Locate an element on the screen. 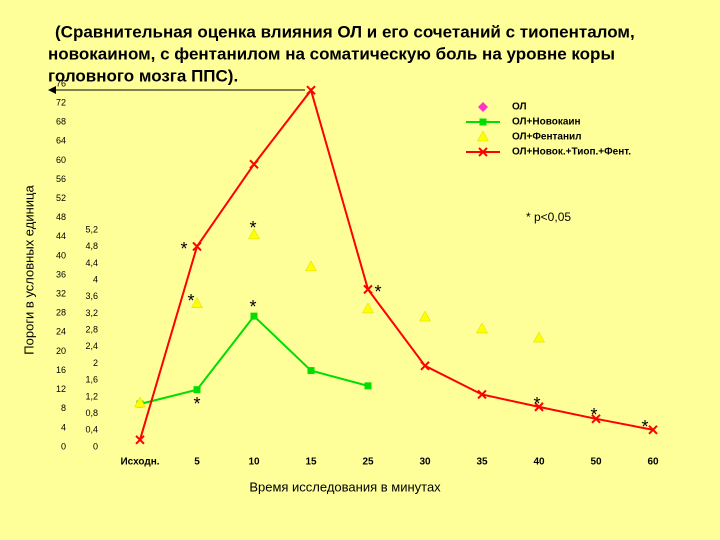  y-tick-label: 20 is located at coordinates (61, 351).